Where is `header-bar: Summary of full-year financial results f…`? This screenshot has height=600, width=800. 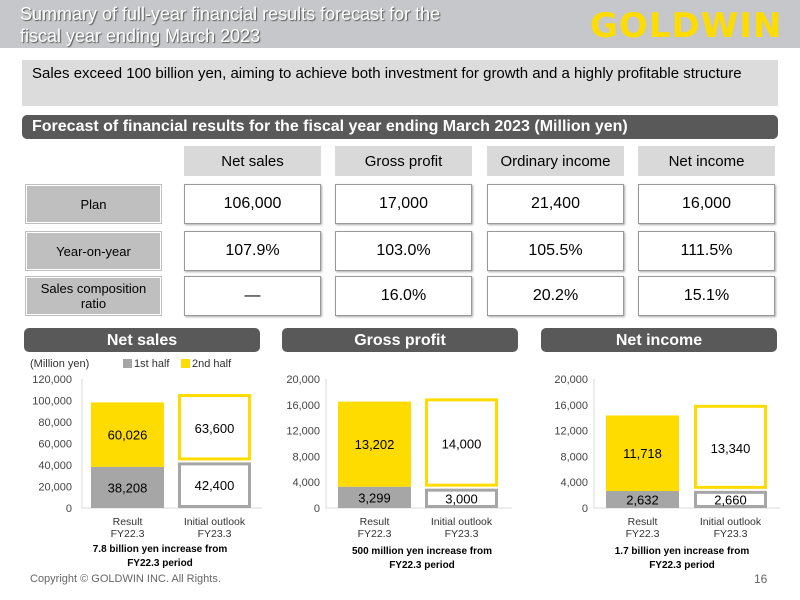 header-bar: Summary of full-year financial results f… is located at coordinates (400, 24).